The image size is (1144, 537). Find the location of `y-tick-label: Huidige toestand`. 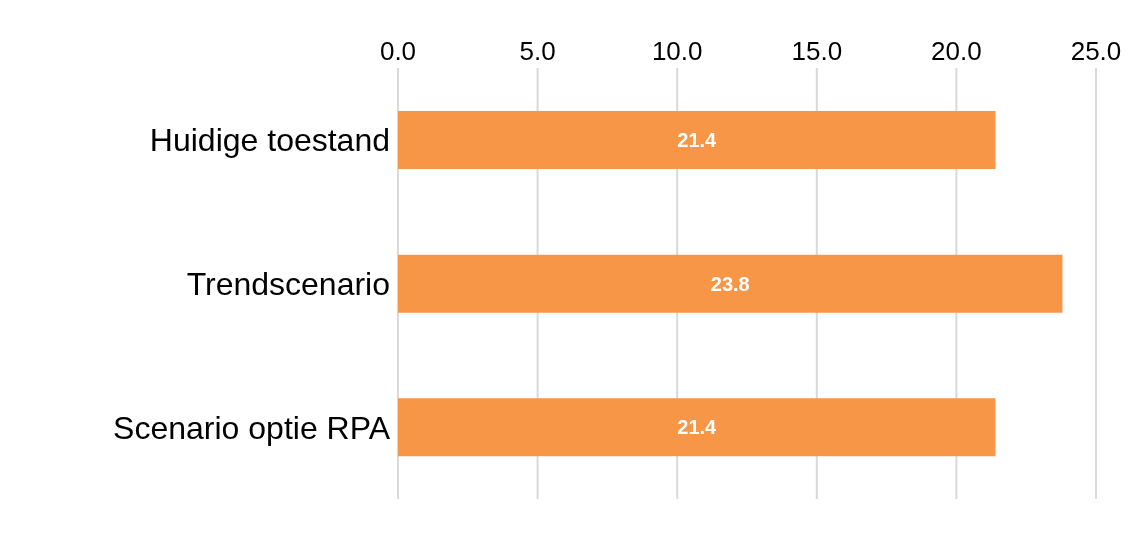

y-tick-label: Huidige toestand is located at coordinates (269, 140).